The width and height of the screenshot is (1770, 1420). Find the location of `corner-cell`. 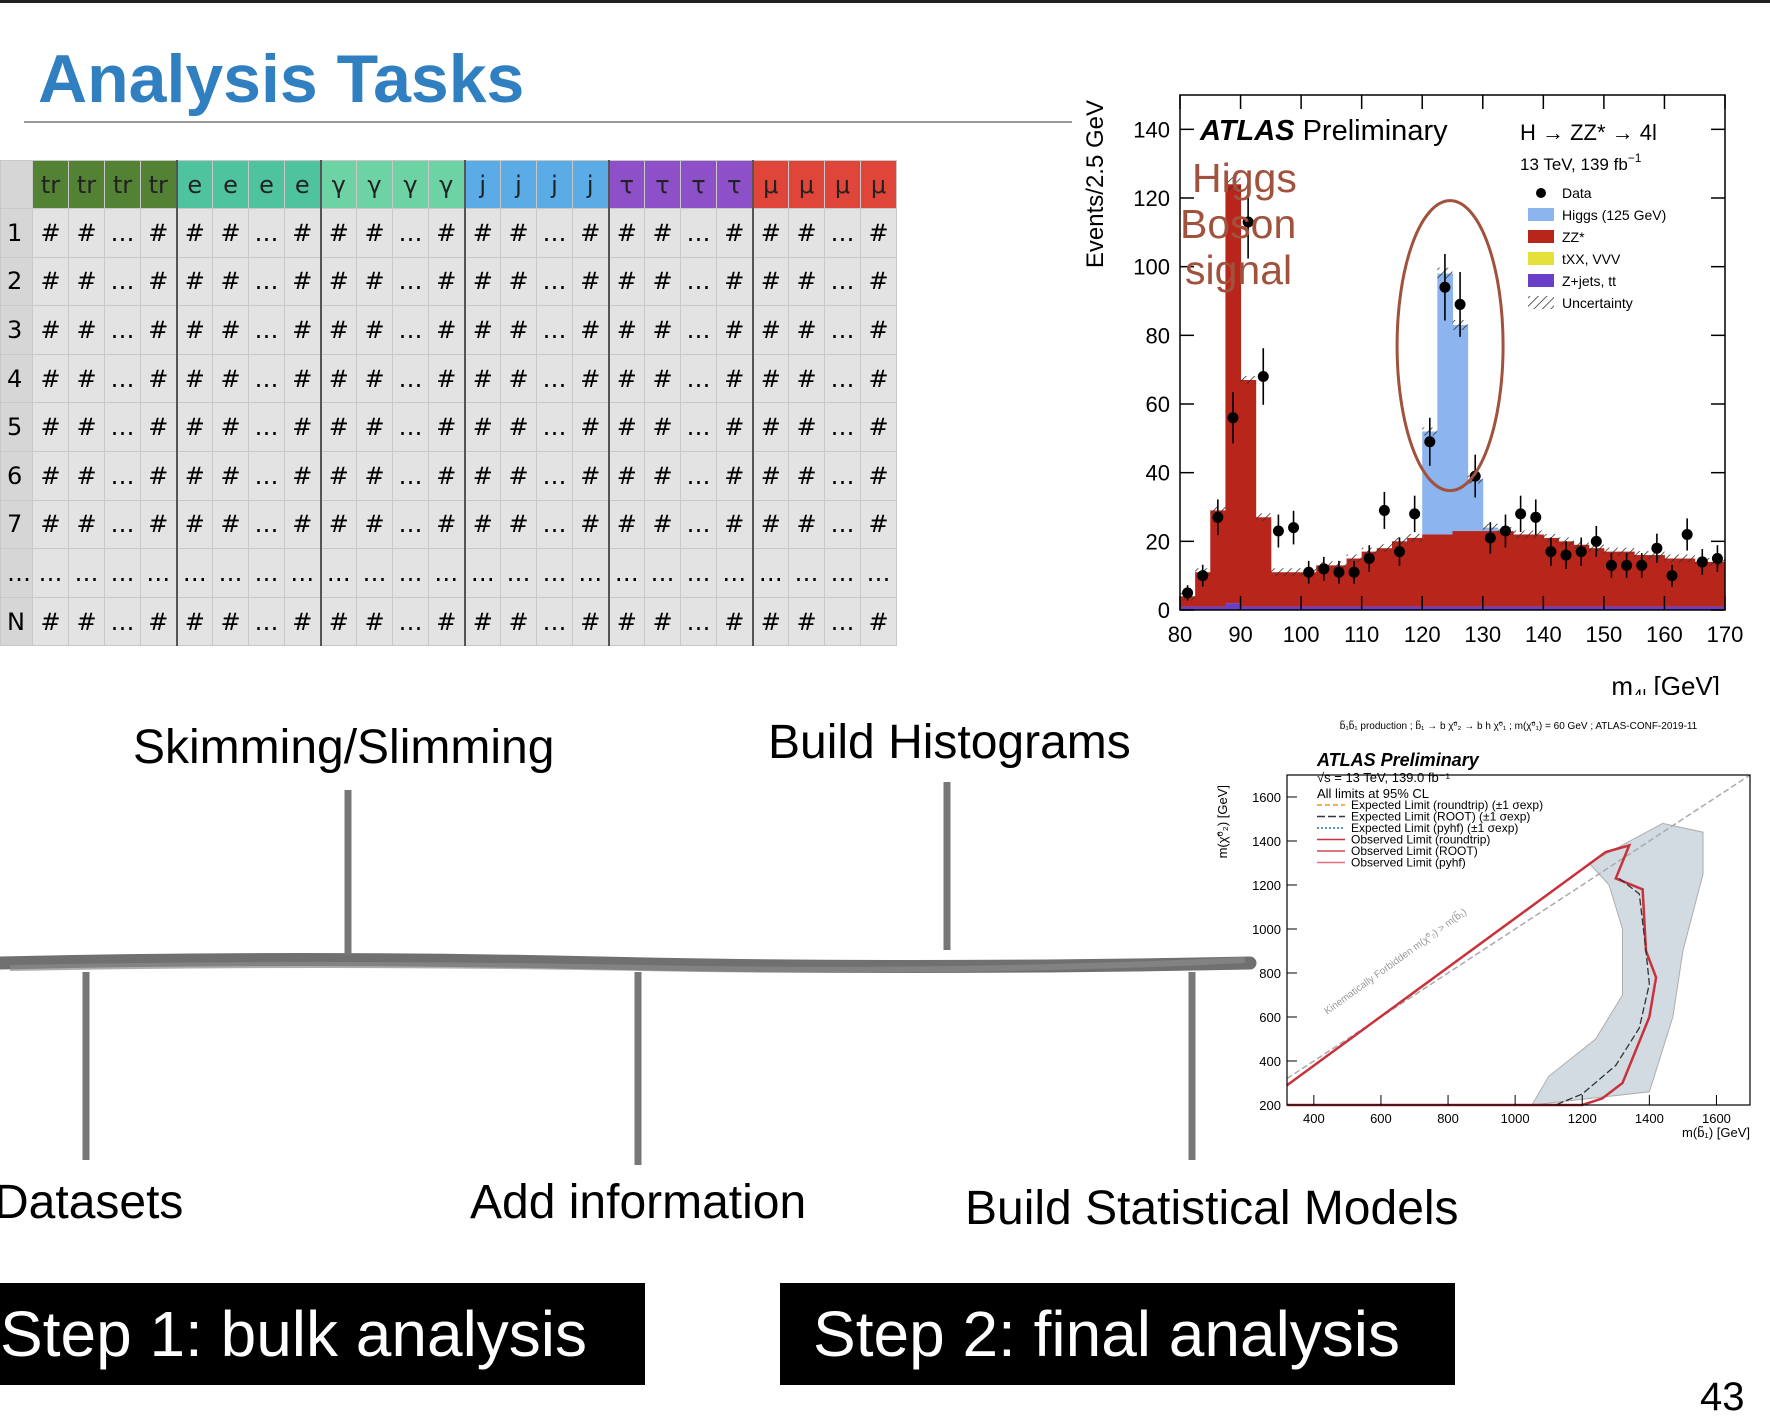

corner-cell is located at coordinates (16, 184).